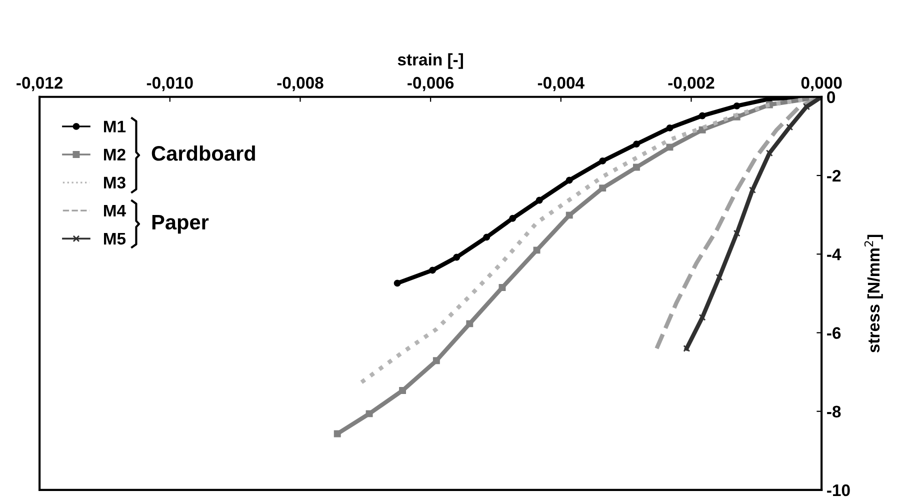 The image size is (920, 502). What do you see at coordinates (834, 176) in the screenshot?
I see `y-tick-label: -2` at bounding box center [834, 176].